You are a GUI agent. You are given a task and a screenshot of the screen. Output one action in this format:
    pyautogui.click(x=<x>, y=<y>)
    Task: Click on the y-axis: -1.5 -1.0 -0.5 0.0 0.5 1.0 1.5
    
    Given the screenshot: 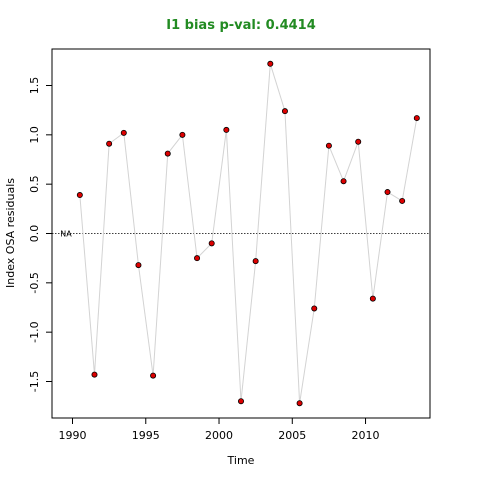 What is the action you would take?
    pyautogui.click(x=40, y=234)
    